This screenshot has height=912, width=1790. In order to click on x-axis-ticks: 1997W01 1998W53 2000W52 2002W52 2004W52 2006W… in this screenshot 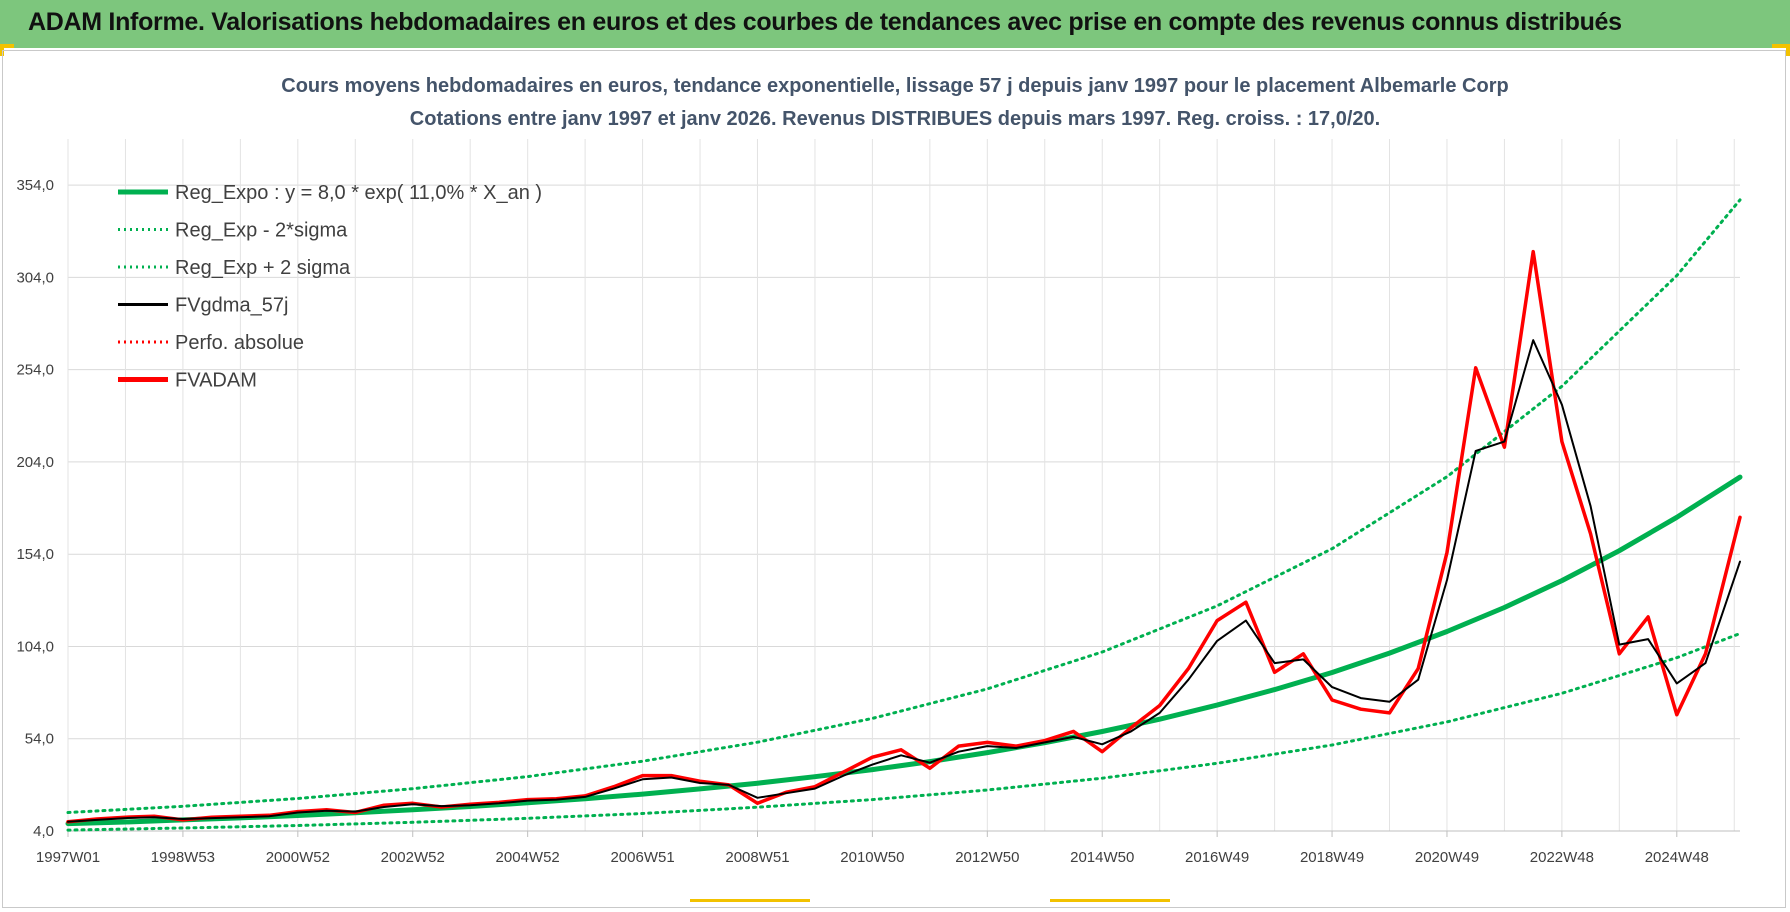, I will do `click(872, 848)`.